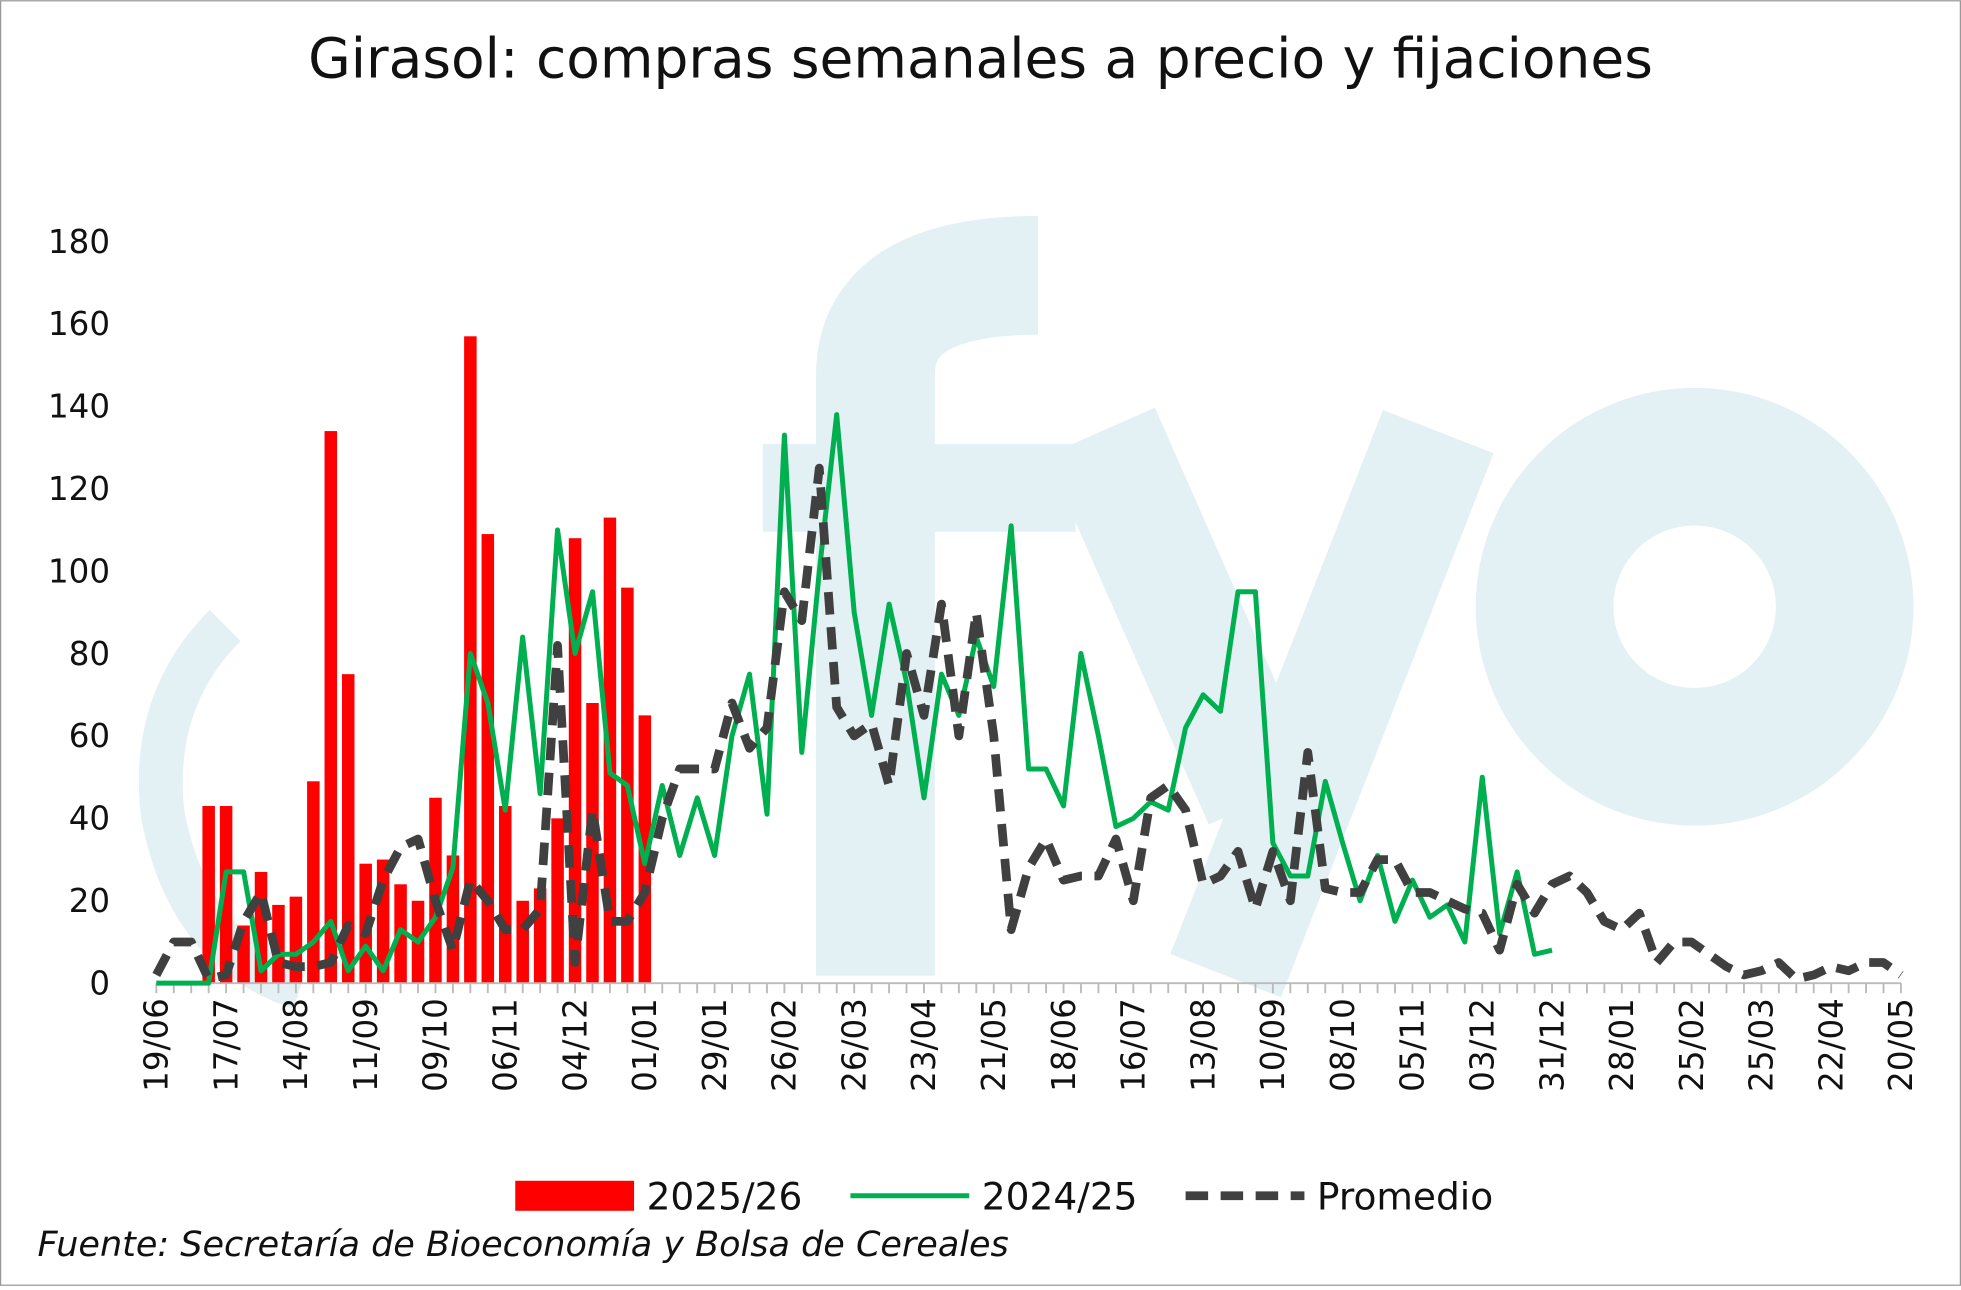 This screenshot has height=1290, width=1961. I want to click on x-tick-label: 09/10, so click(436, 1045).